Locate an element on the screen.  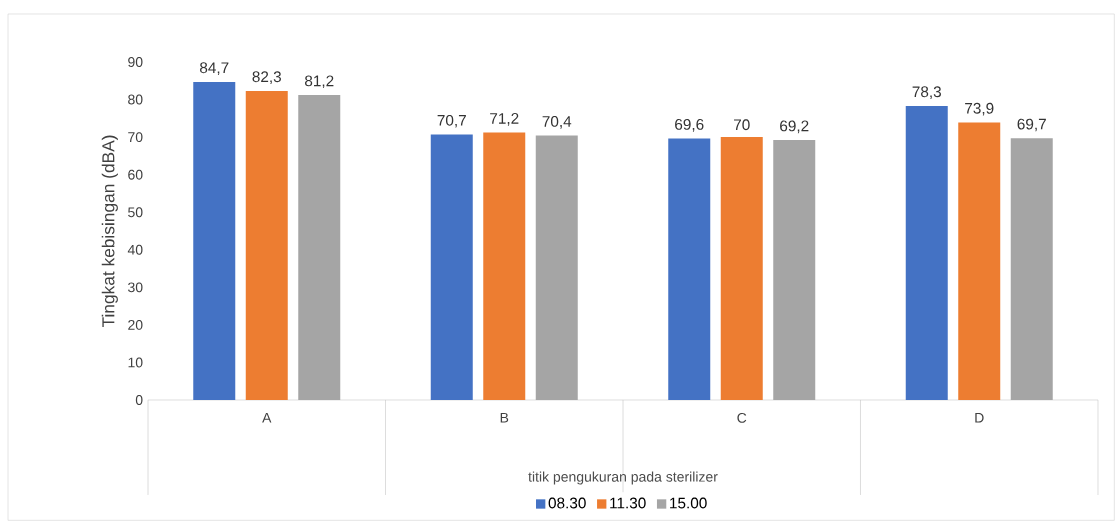
legend-label: 11.30 is located at coordinates (628, 503).